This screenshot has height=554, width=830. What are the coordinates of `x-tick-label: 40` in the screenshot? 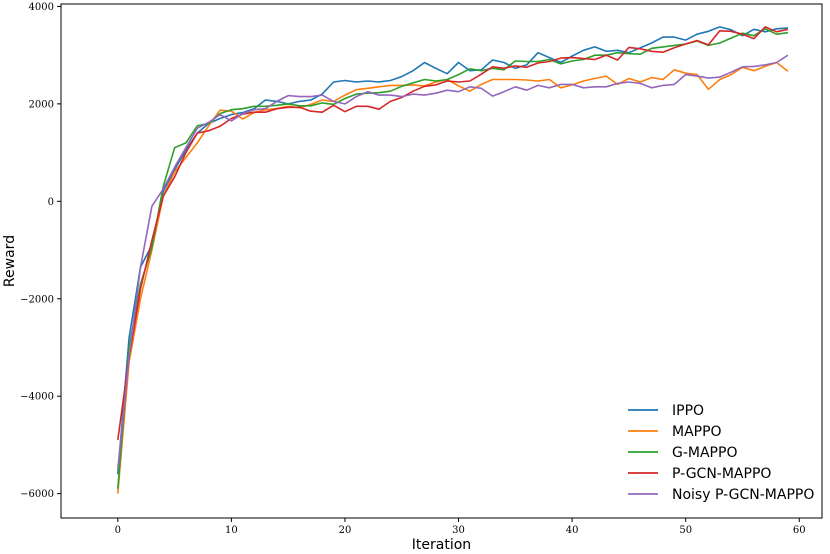 It's located at (572, 530).